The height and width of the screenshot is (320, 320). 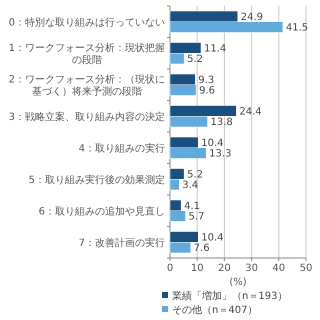 I want to click on y-tick-label: 7：改善計画の実行, so click(x=122, y=242).